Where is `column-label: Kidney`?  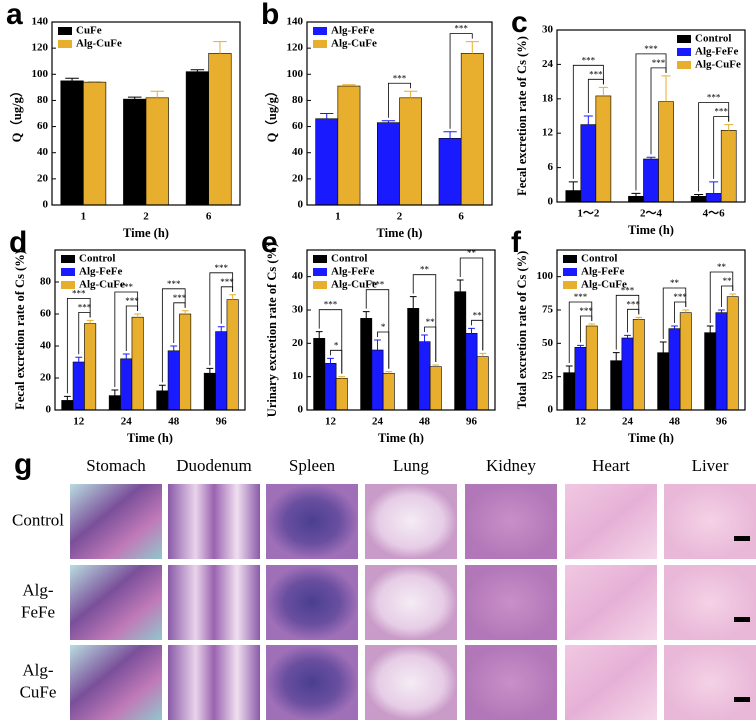
column-label: Kidney is located at coordinates (511, 465).